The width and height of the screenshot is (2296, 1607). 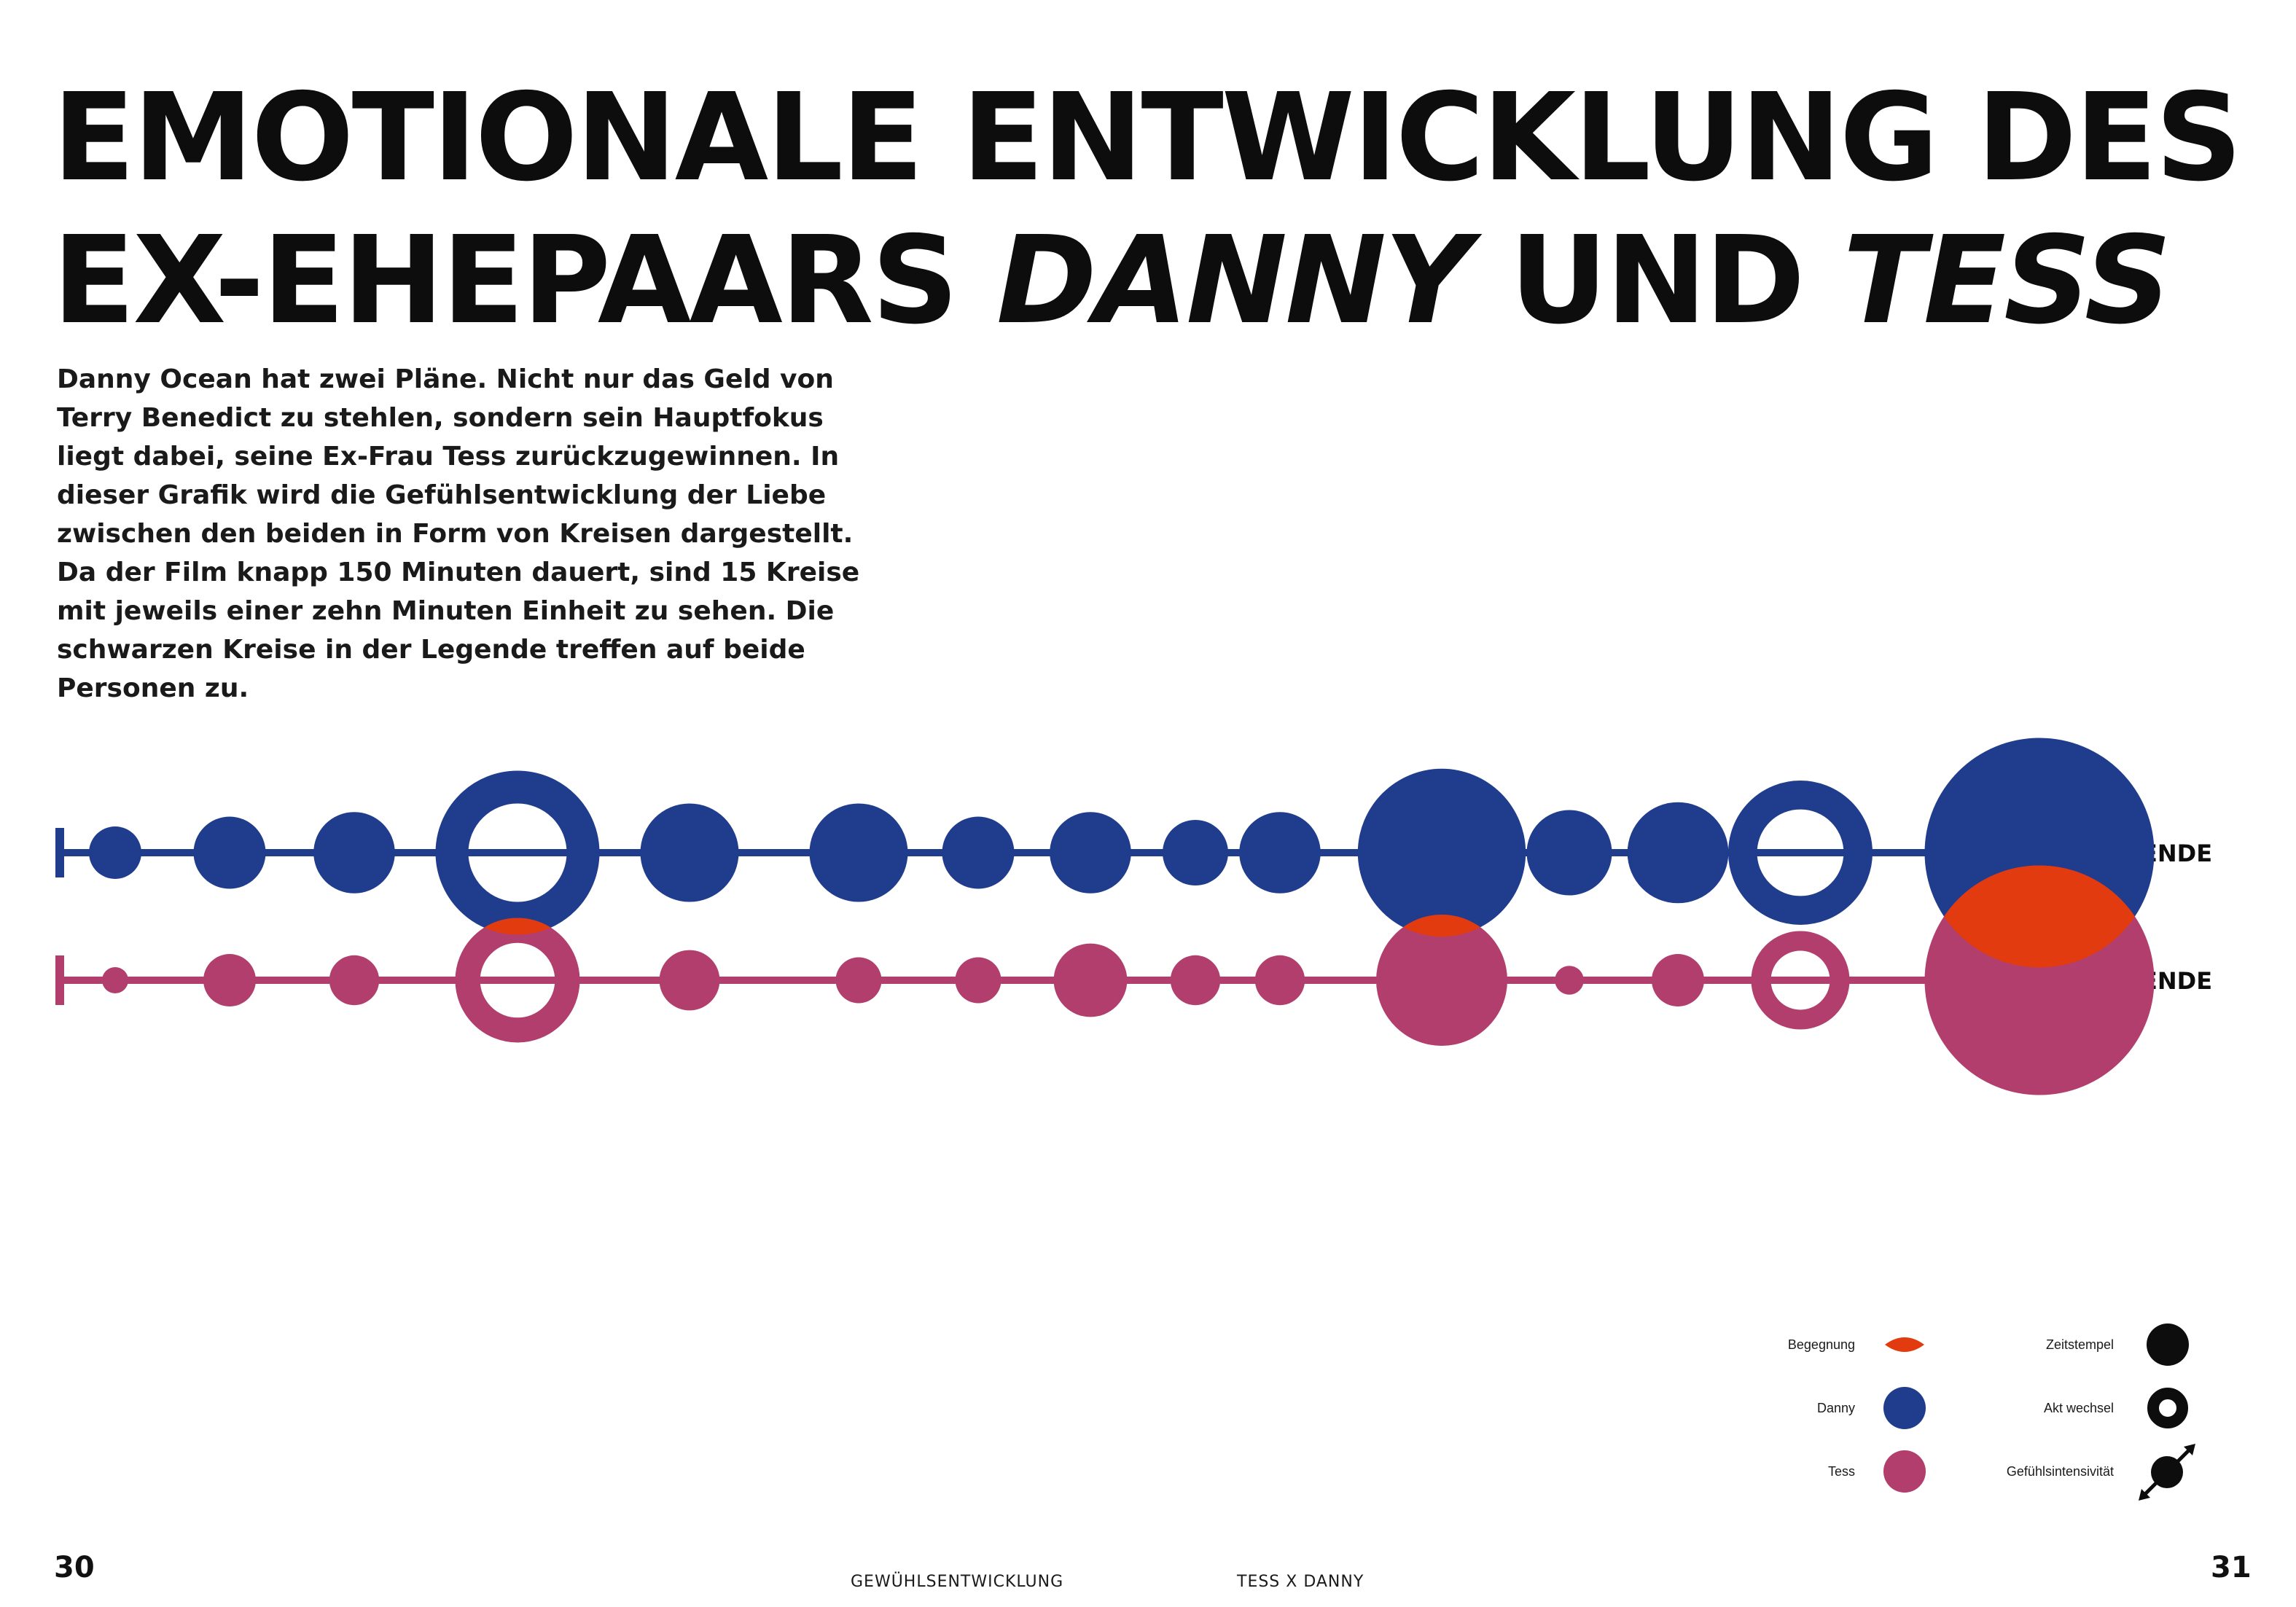 What do you see at coordinates (1822, 1344) in the screenshot?
I see `legend-label-begegnung: Begegnung` at bounding box center [1822, 1344].